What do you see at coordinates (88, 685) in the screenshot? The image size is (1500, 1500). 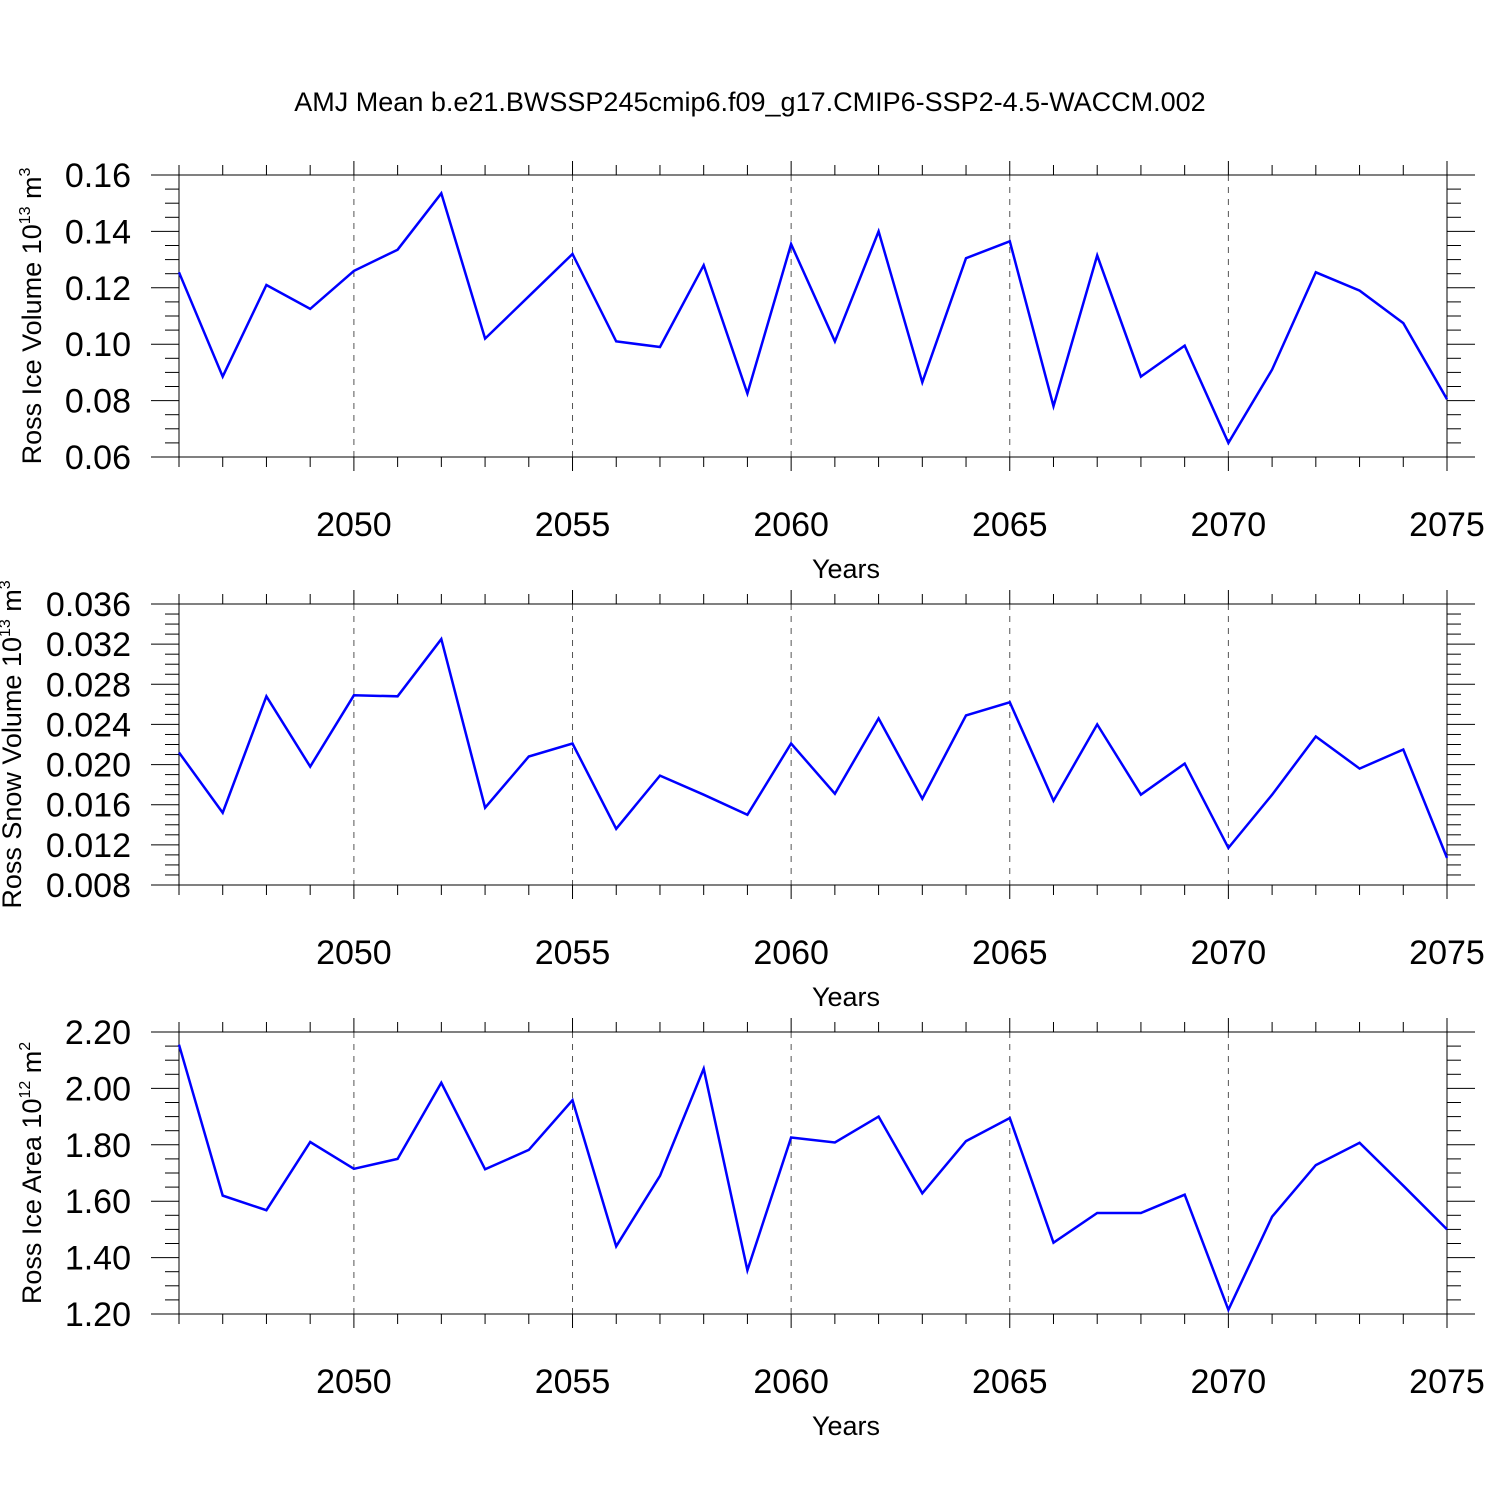 I see `y-tick-label: 0.028` at bounding box center [88, 685].